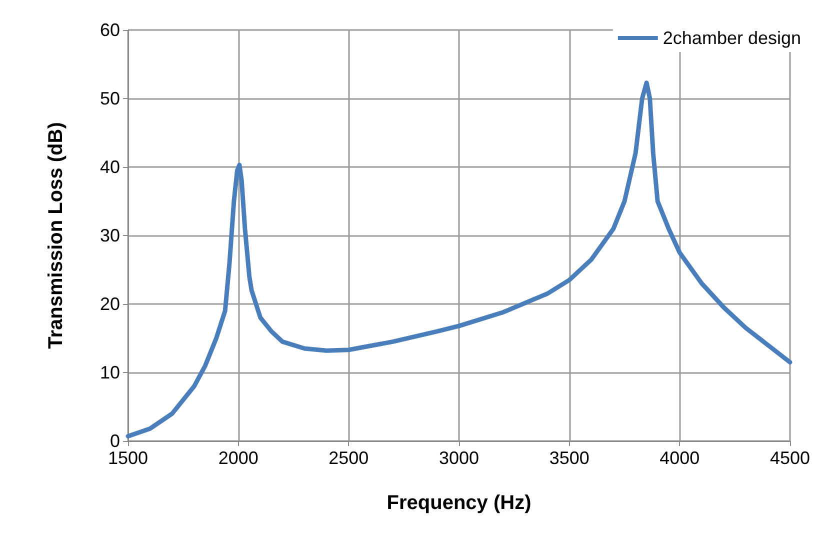 This screenshot has height=553, width=840. Describe the element at coordinates (110, 304) in the screenshot. I see `y-tick-label: 20` at that location.